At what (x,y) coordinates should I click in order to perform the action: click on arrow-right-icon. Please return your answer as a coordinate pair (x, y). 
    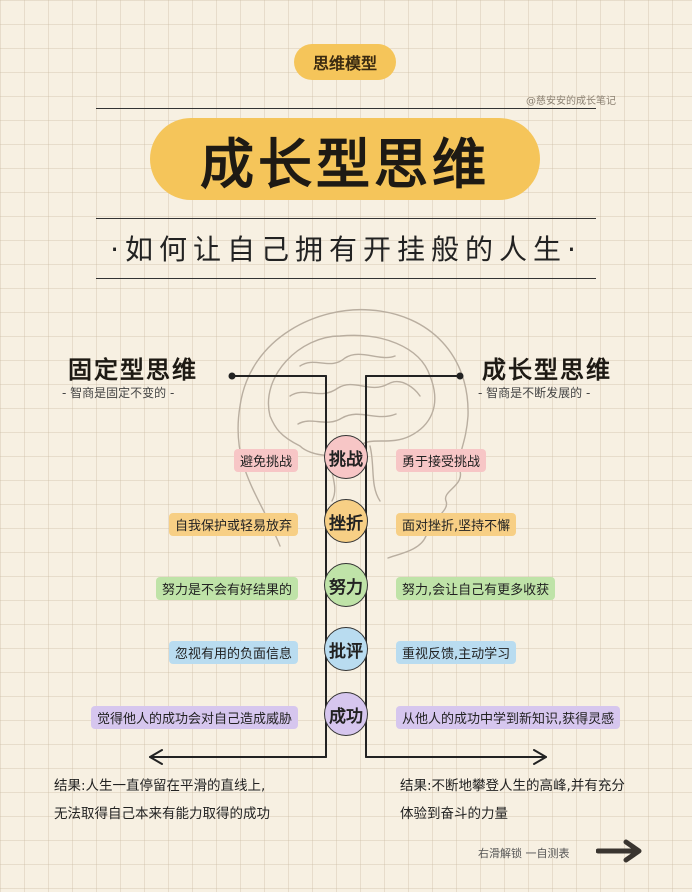
    Looking at the image, I should click on (619, 851).